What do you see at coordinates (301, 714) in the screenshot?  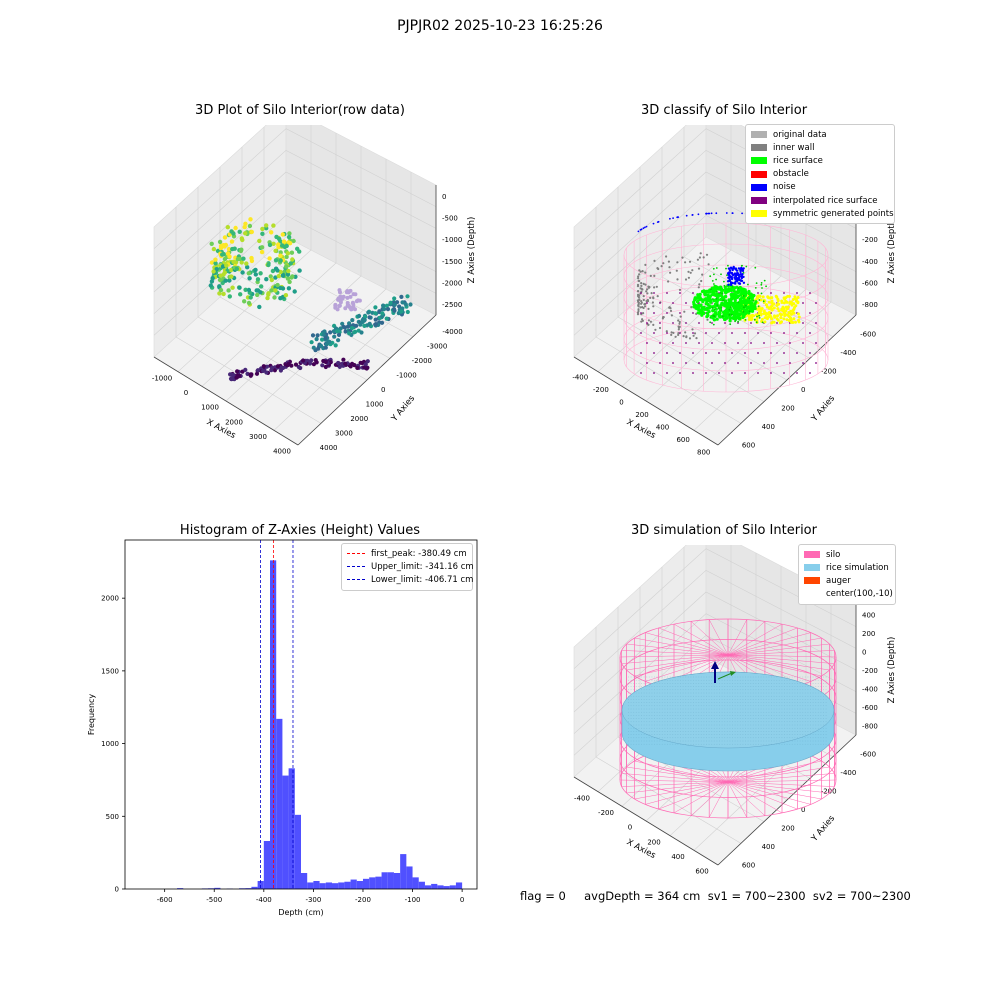 I see `plot-frame` at bounding box center [301, 714].